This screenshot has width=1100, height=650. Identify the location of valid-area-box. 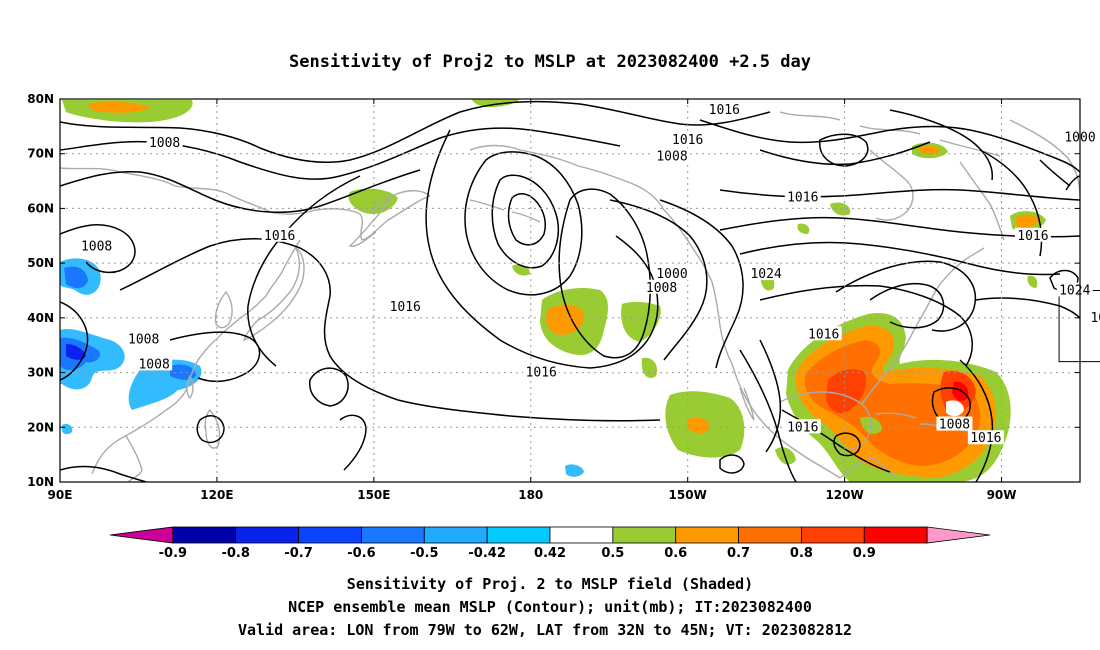
(1079, 326).